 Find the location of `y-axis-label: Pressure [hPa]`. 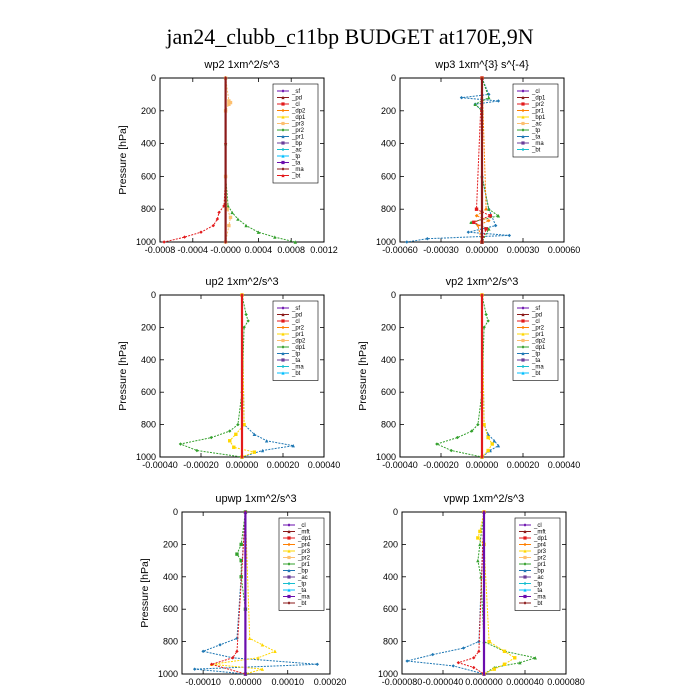

y-axis-label: Pressure [hPa] is located at coordinates (363, 376).